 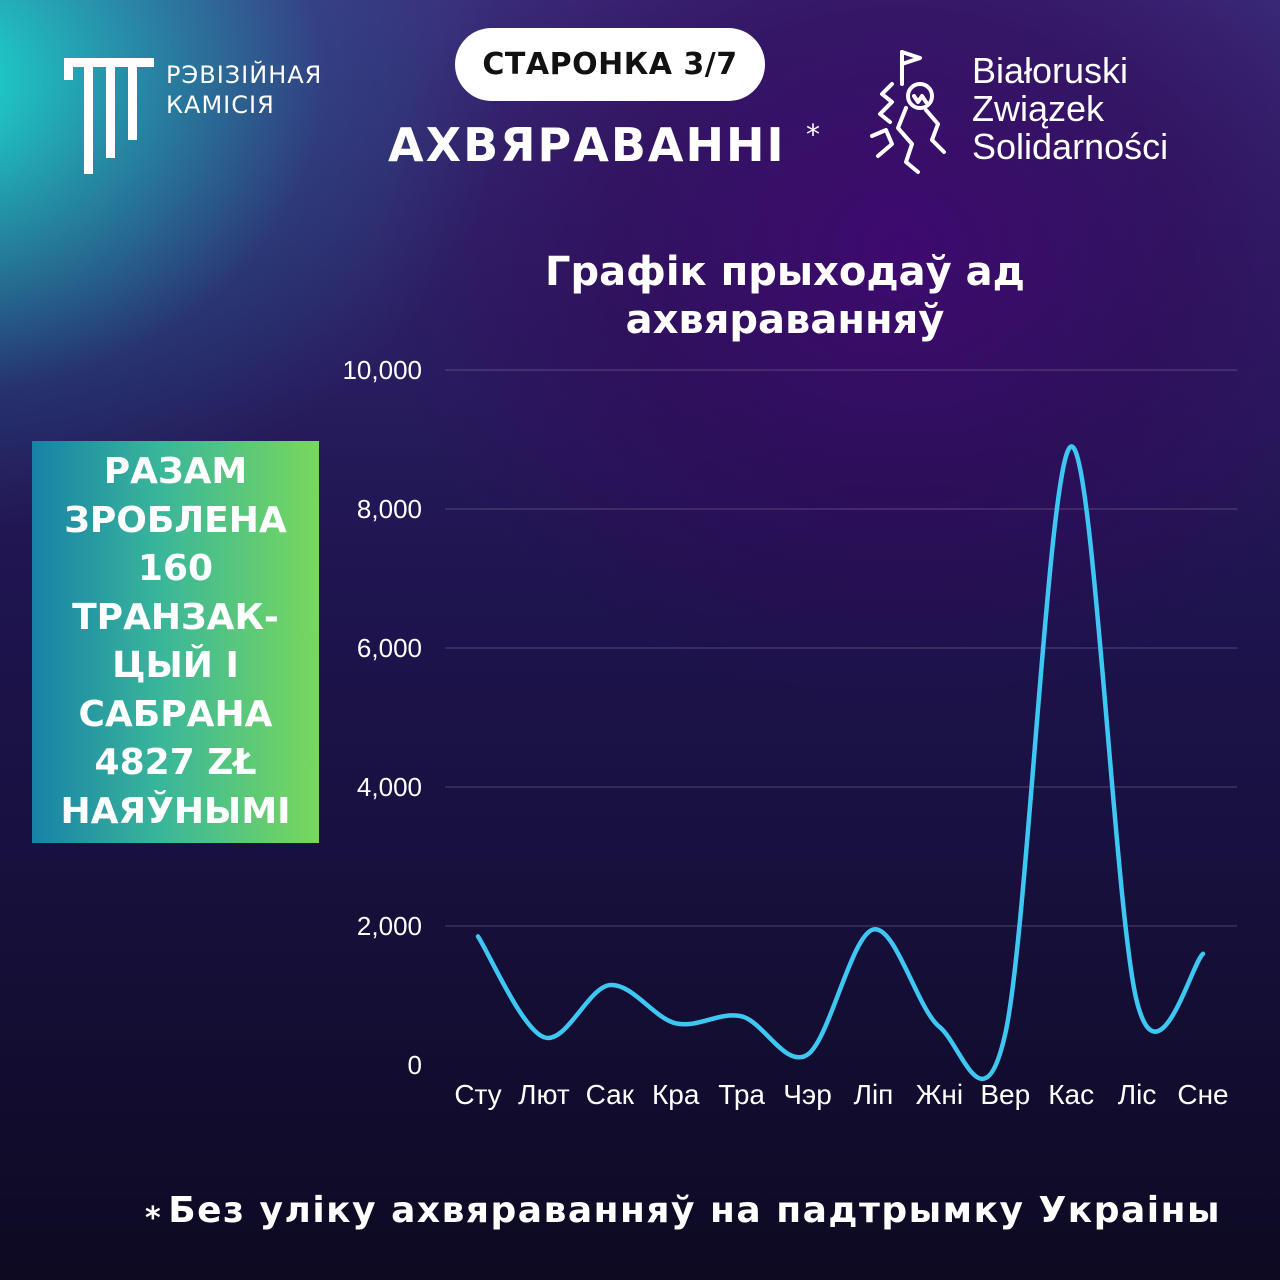 I want to click on x-tick-label: Чэр, so click(x=807, y=1094).